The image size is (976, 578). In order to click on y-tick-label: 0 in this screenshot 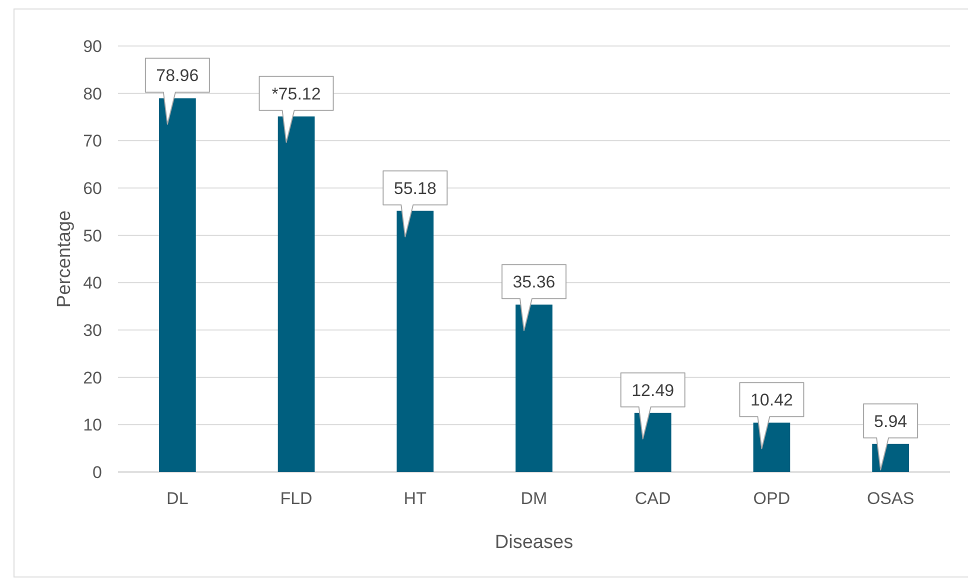, I will do `click(97, 472)`.